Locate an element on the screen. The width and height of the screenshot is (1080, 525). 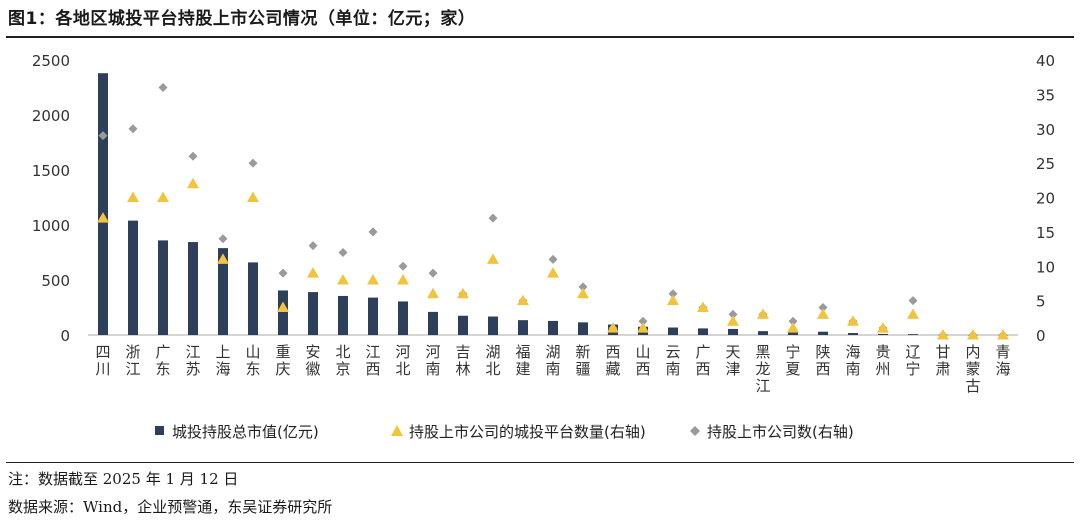
y-right-tick-label: 20 is located at coordinates (1045, 199).